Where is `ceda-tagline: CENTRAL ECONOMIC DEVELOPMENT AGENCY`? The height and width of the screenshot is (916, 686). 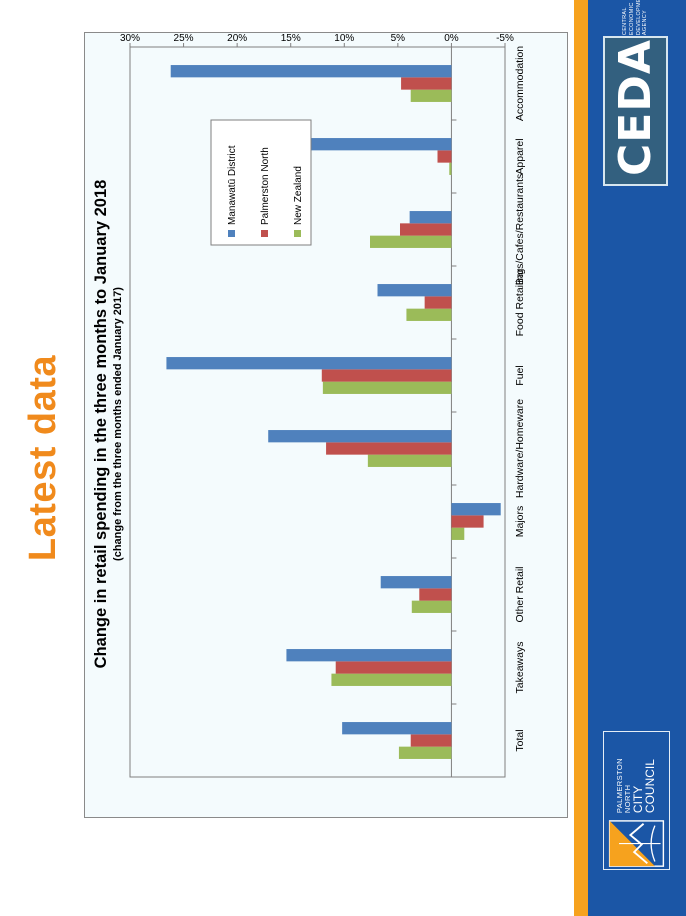
ceda-tagline: CENTRAL ECONOMIC DEVELOPMENT AGENCY is located at coordinates (636, 17).